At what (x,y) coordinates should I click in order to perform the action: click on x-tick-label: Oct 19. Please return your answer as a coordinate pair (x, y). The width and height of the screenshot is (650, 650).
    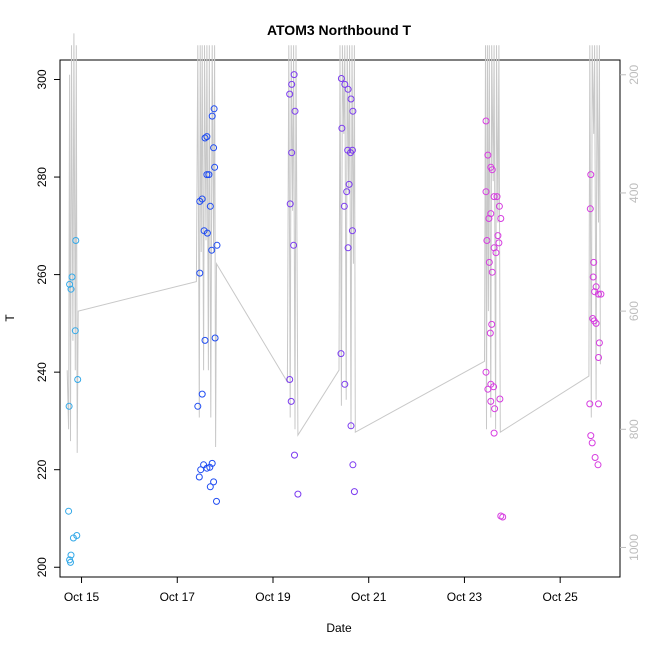
    Looking at the image, I should click on (273, 597).